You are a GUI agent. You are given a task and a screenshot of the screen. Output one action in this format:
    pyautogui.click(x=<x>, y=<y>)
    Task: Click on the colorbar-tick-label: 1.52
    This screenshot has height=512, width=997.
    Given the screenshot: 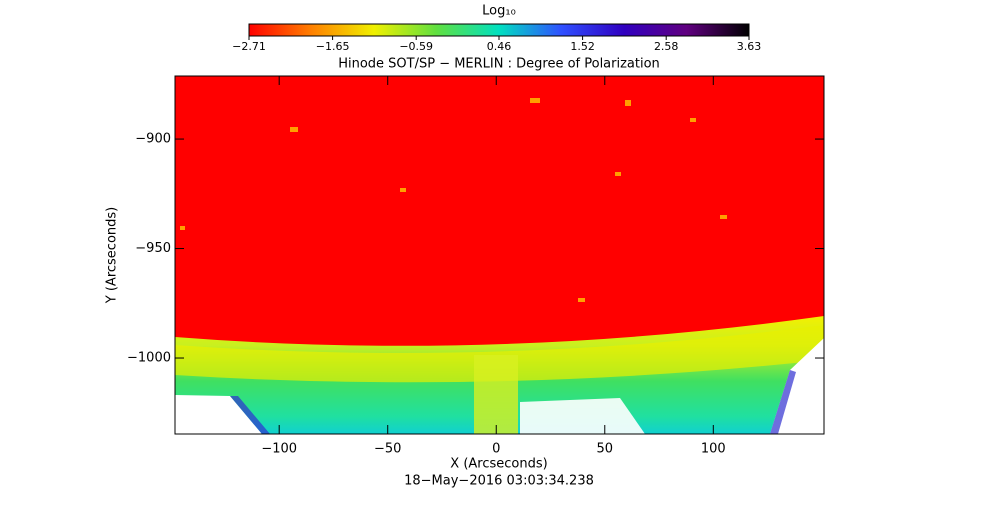 What is the action you would take?
    pyautogui.click(x=582, y=46)
    